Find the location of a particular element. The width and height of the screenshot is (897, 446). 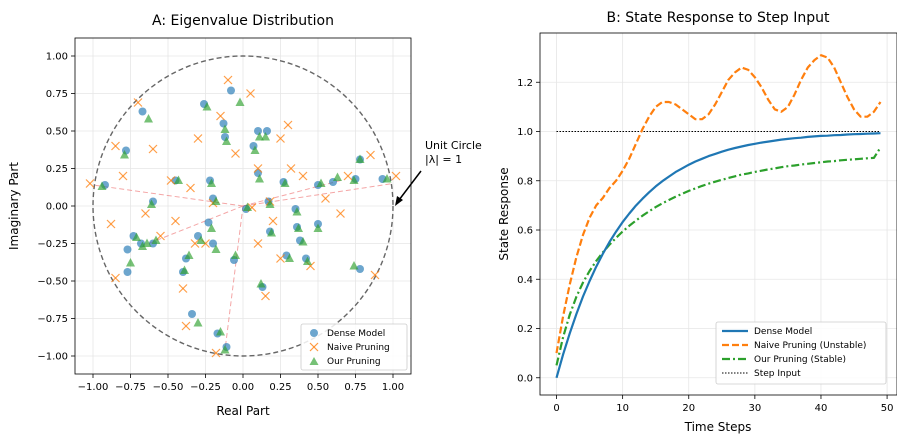

legend-marker-naive is located at coordinates (314, 347).